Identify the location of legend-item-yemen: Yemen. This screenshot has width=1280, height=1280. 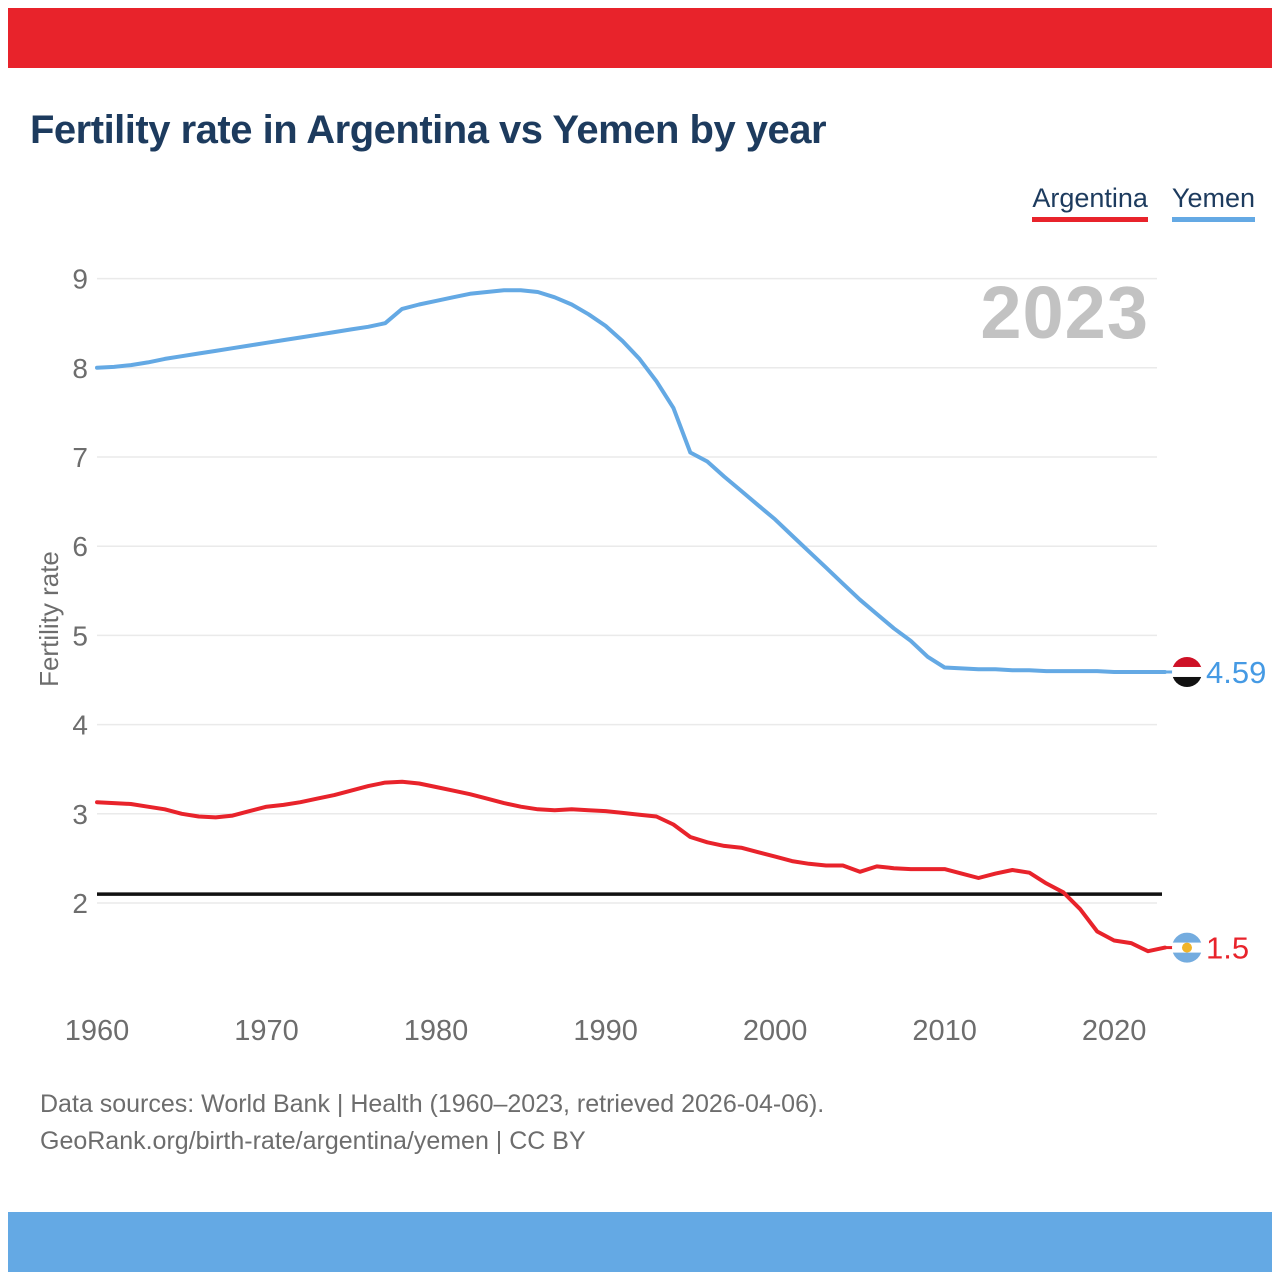
(1213, 202).